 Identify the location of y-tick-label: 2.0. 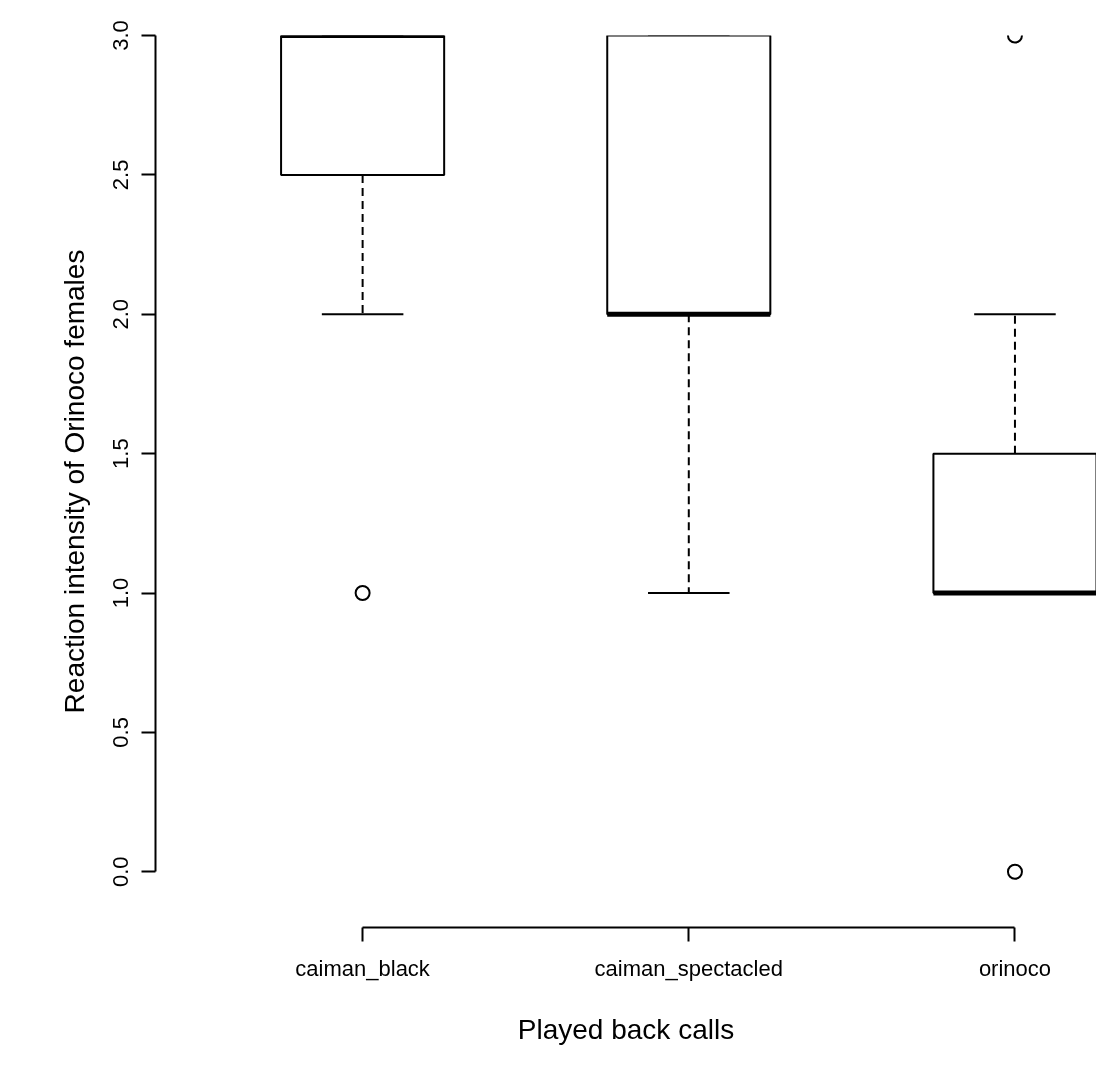
(120, 314).